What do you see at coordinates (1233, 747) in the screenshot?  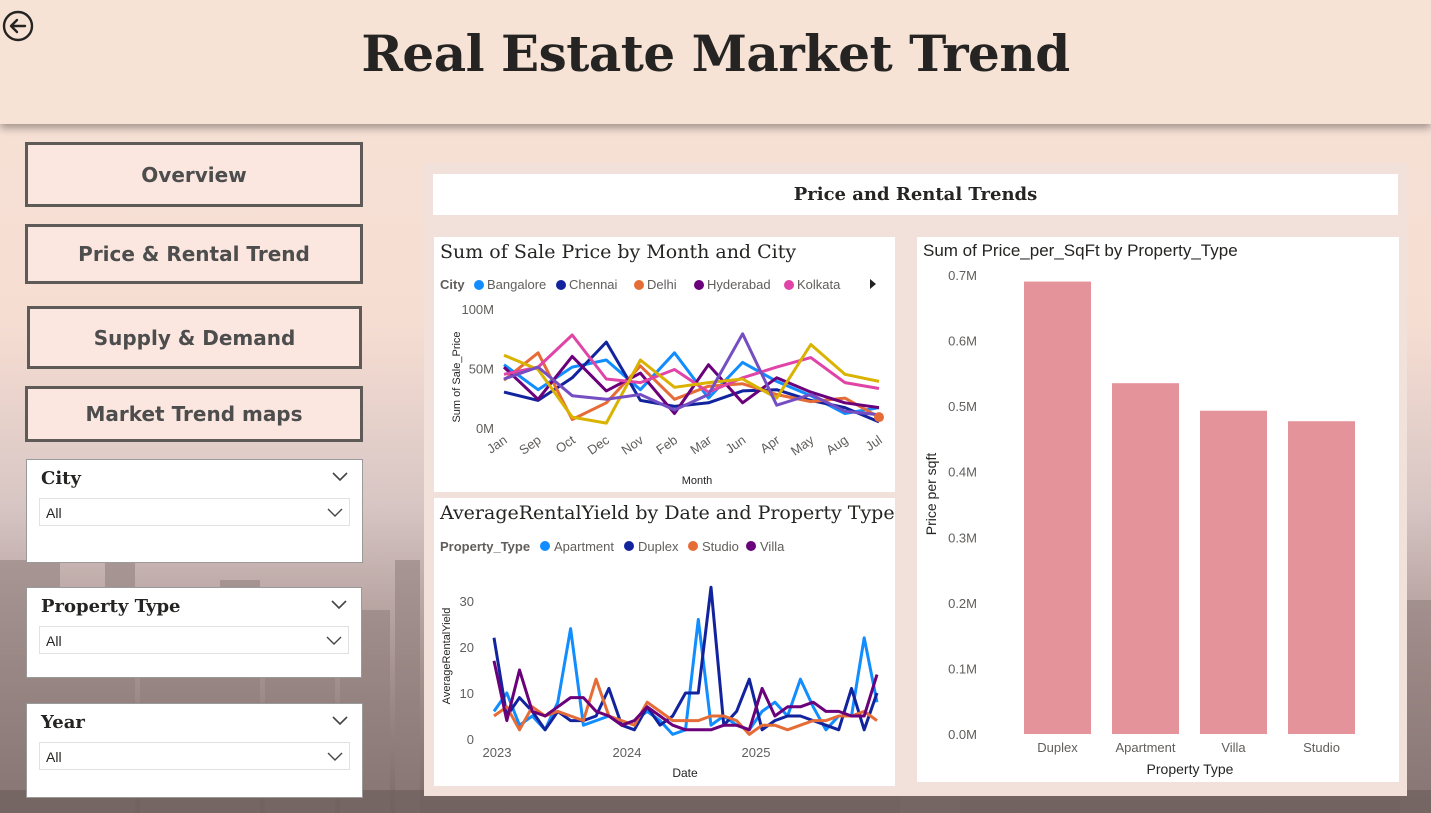 I see `x-tick-label: Villa` at bounding box center [1233, 747].